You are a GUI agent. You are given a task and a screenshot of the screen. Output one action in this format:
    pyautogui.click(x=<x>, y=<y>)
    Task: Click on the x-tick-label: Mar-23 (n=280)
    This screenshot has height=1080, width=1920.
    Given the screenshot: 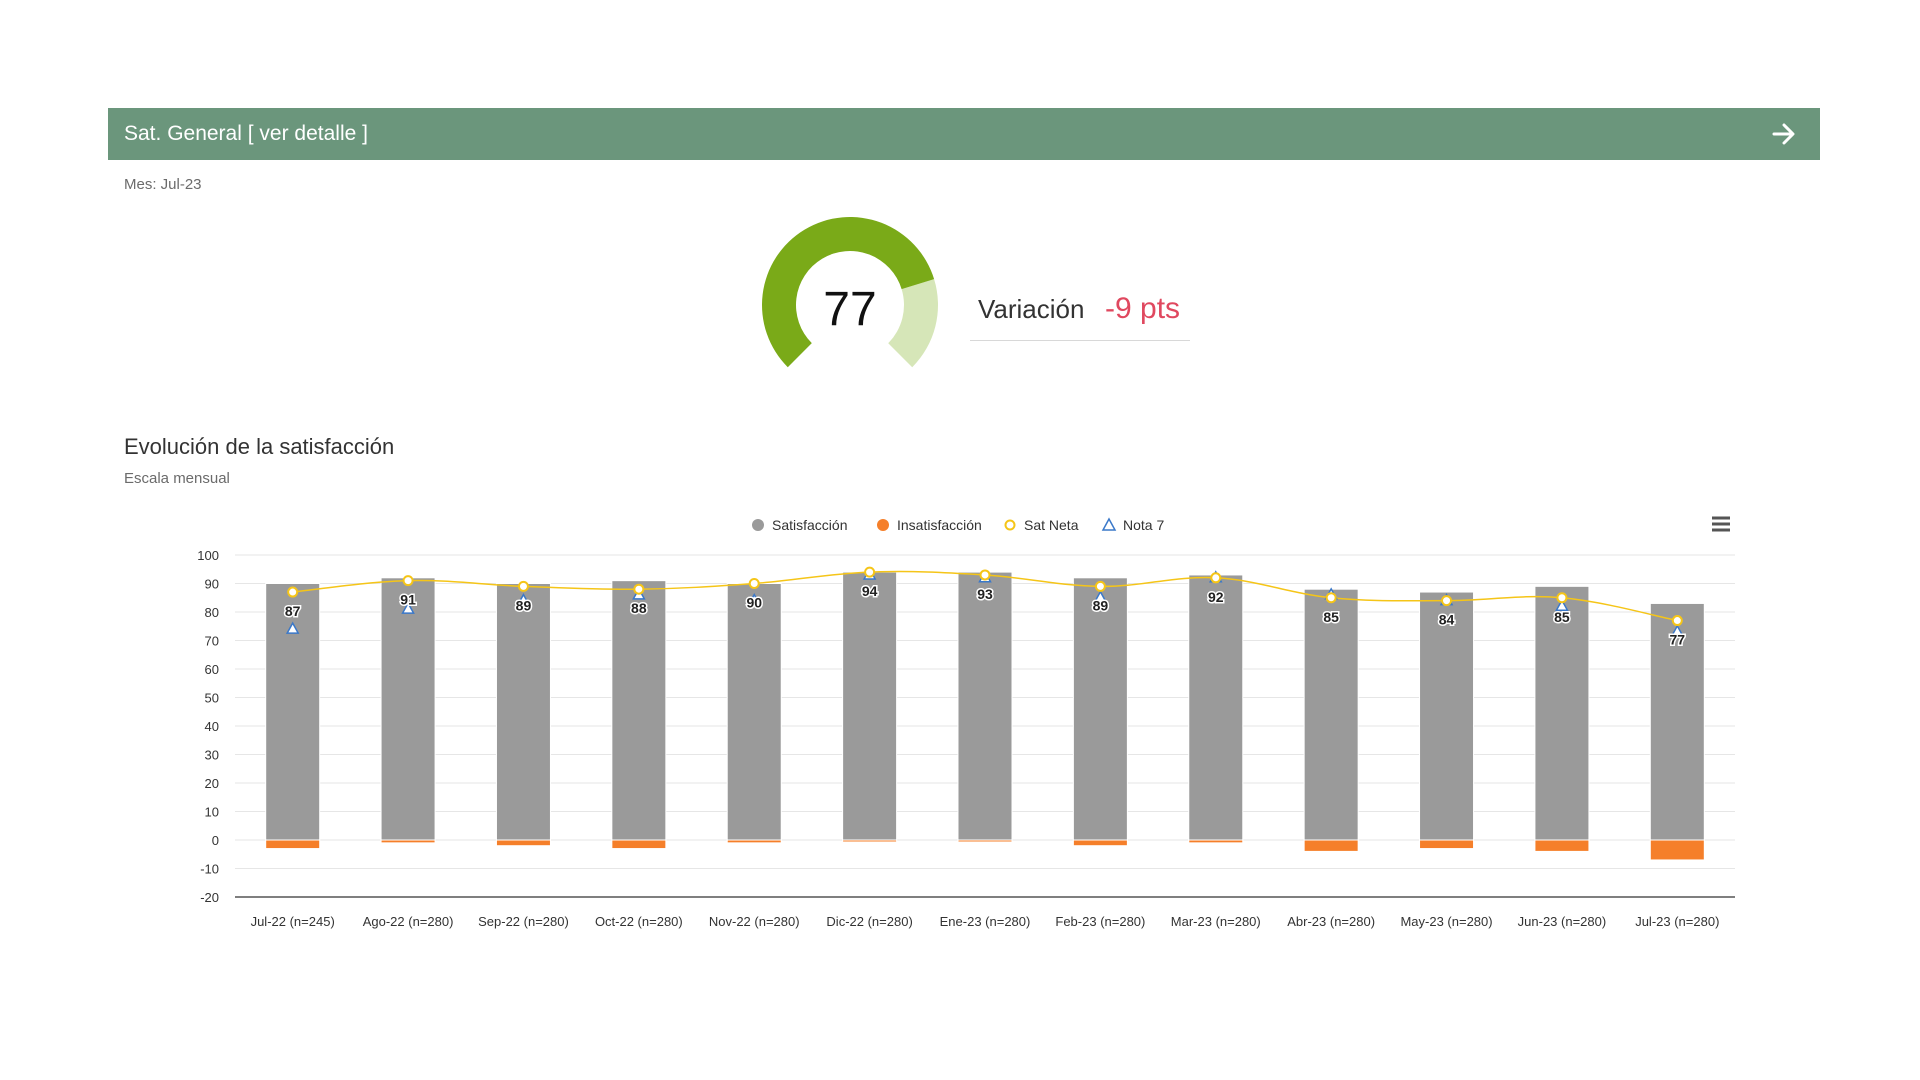 What is the action you would take?
    pyautogui.click(x=1216, y=921)
    